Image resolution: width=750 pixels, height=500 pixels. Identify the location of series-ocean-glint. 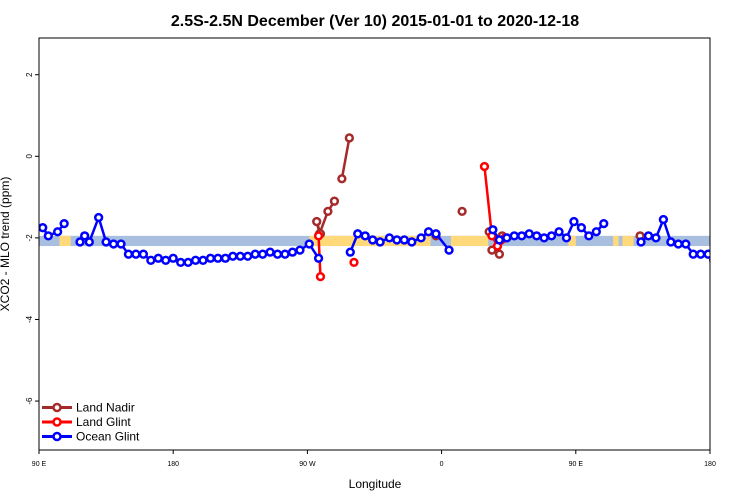
(385, 240).